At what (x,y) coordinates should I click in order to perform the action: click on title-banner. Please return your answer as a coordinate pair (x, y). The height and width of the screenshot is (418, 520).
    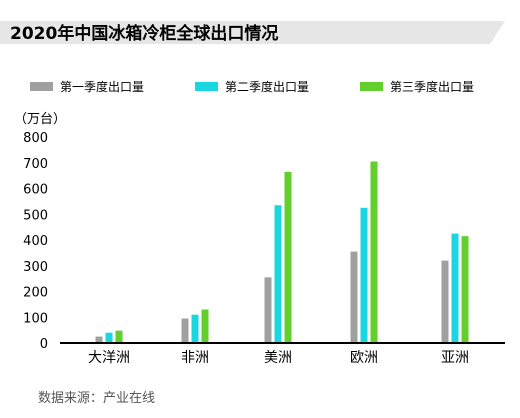
    Looking at the image, I should click on (252, 32).